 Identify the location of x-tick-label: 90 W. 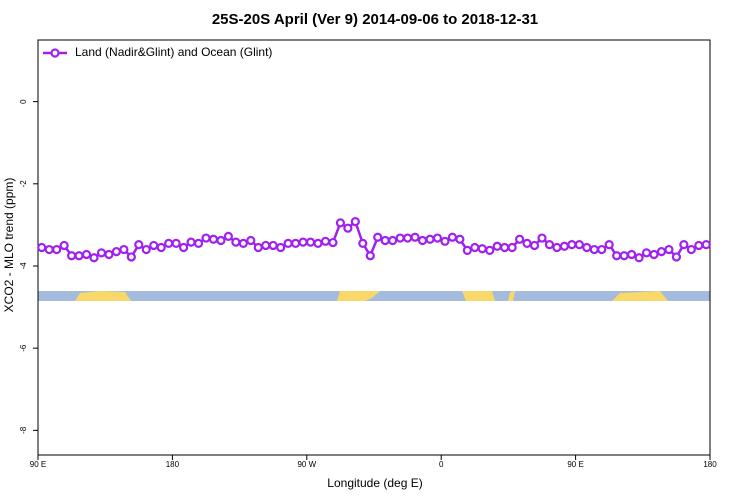
(306, 464).